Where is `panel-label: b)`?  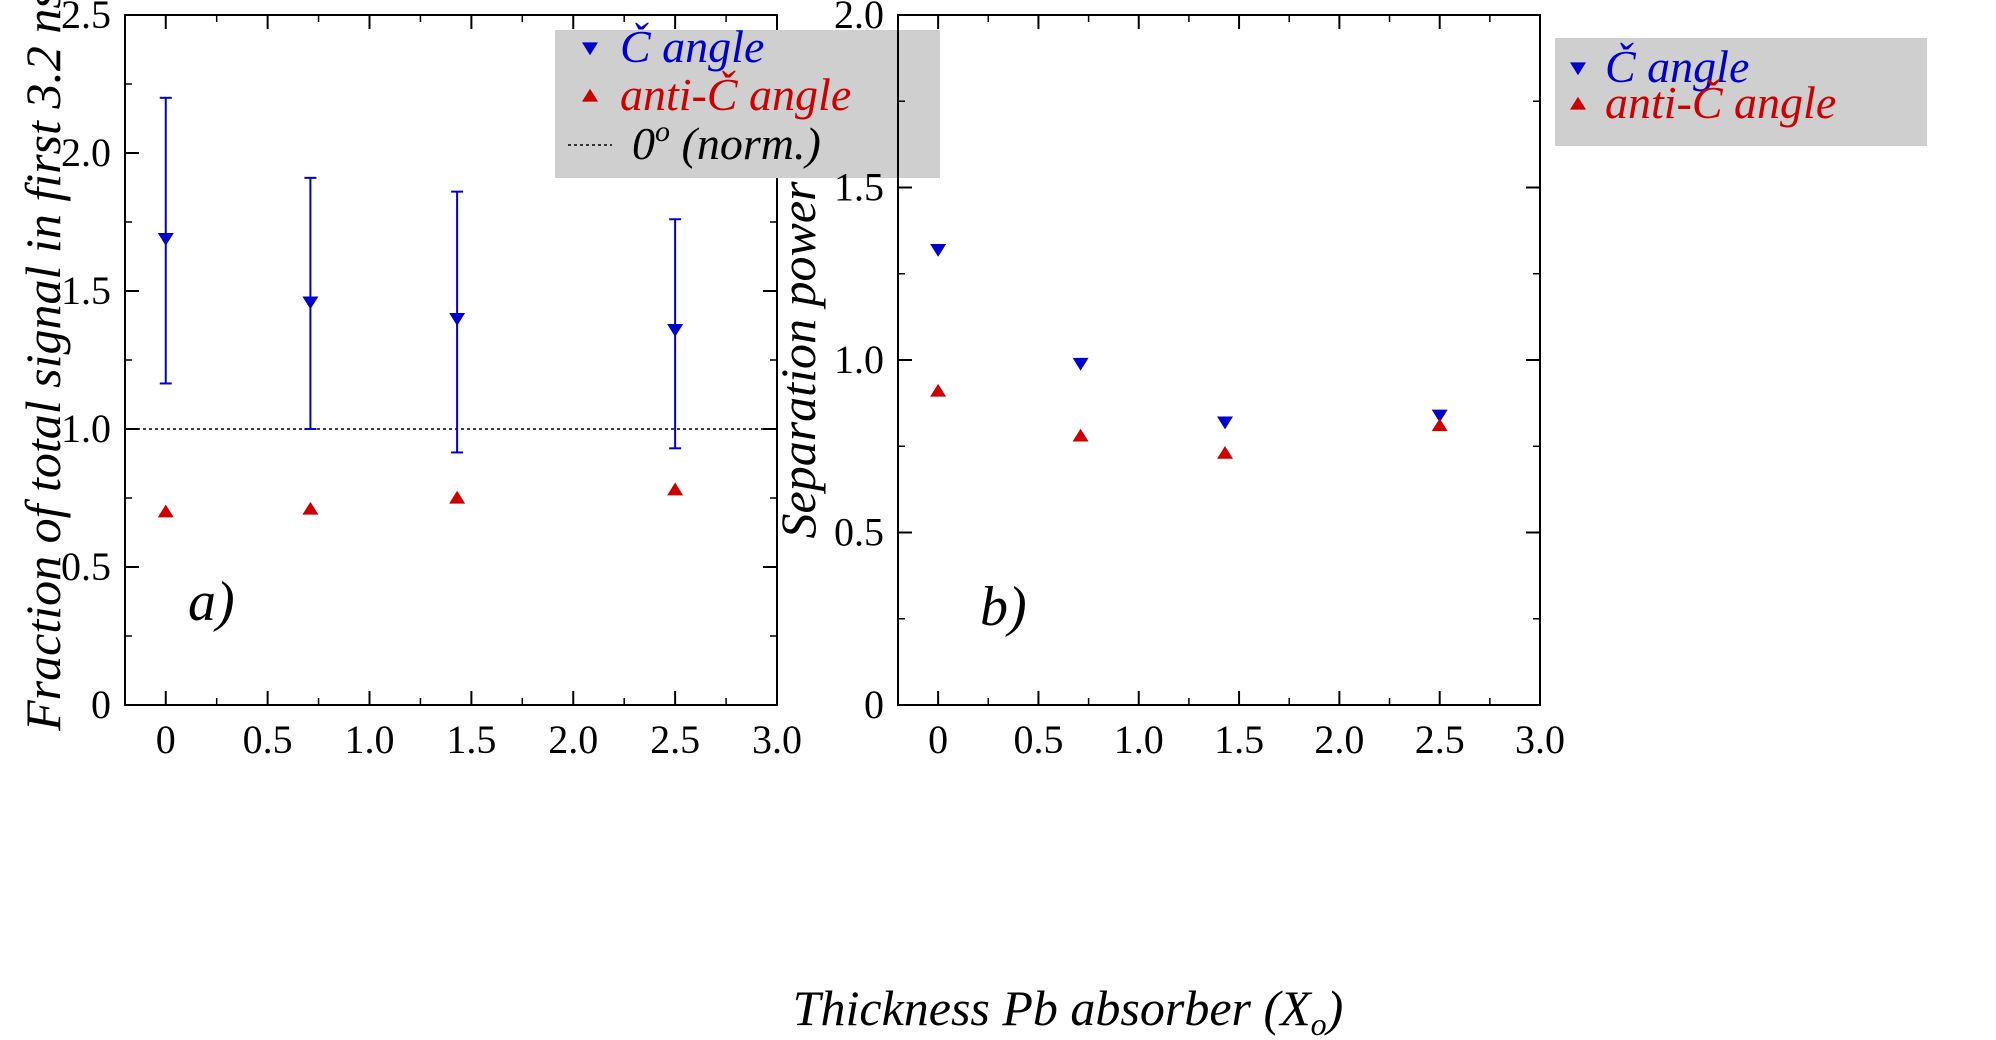 panel-label: b) is located at coordinates (1003, 607).